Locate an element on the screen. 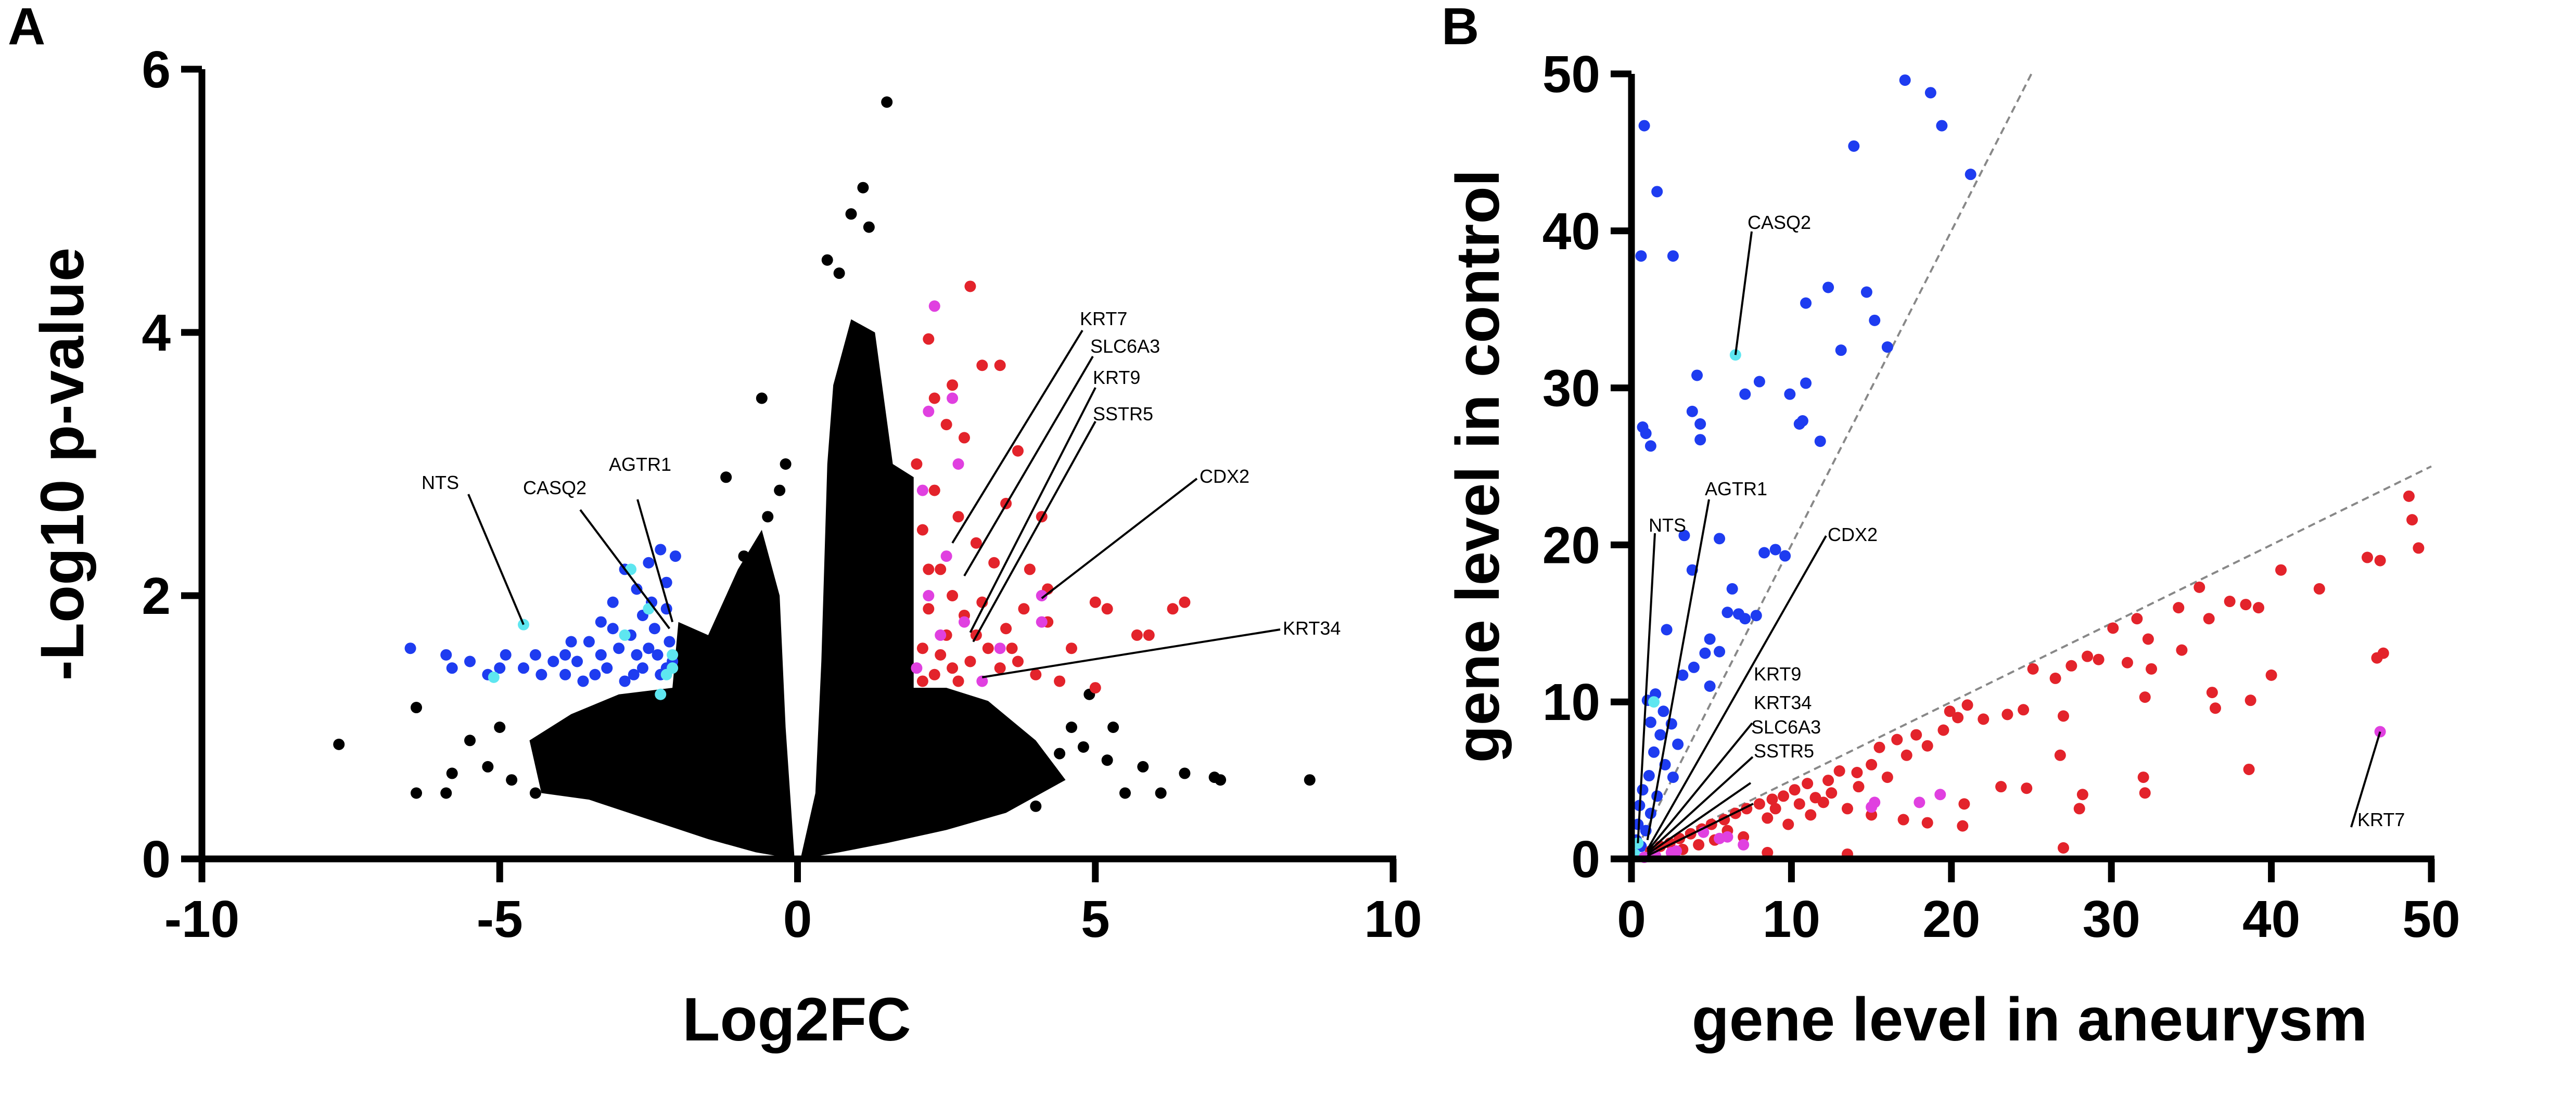 The image size is (2576, 1106). volcano-gene-label: AGTR1 is located at coordinates (640, 464).